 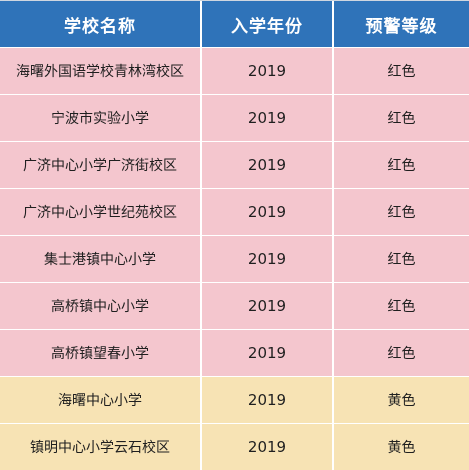 What do you see at coordinates (100, 353) in the screenshot?
I see `school-name-cell: 高桥镇望春小学` at bounding box center [100, 353].